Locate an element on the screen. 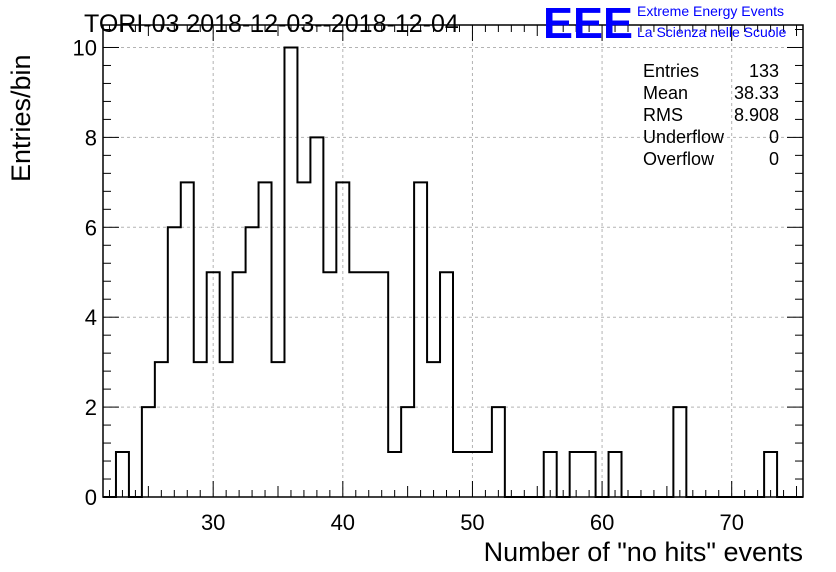 This screenshot has width=836, height=572. stats-row-entries: Entries 133 is located at coordinates (711, 71).